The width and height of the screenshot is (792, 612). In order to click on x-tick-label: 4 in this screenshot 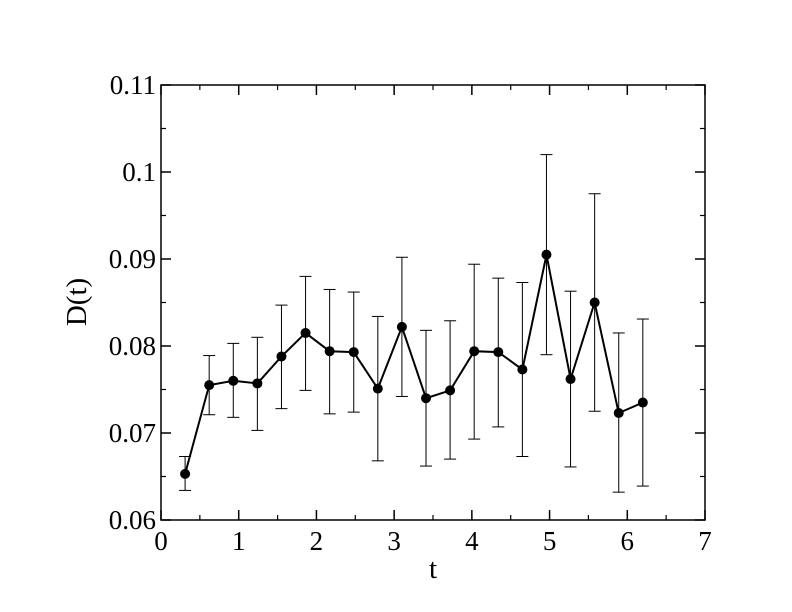, I will do `click(472, 541)`.